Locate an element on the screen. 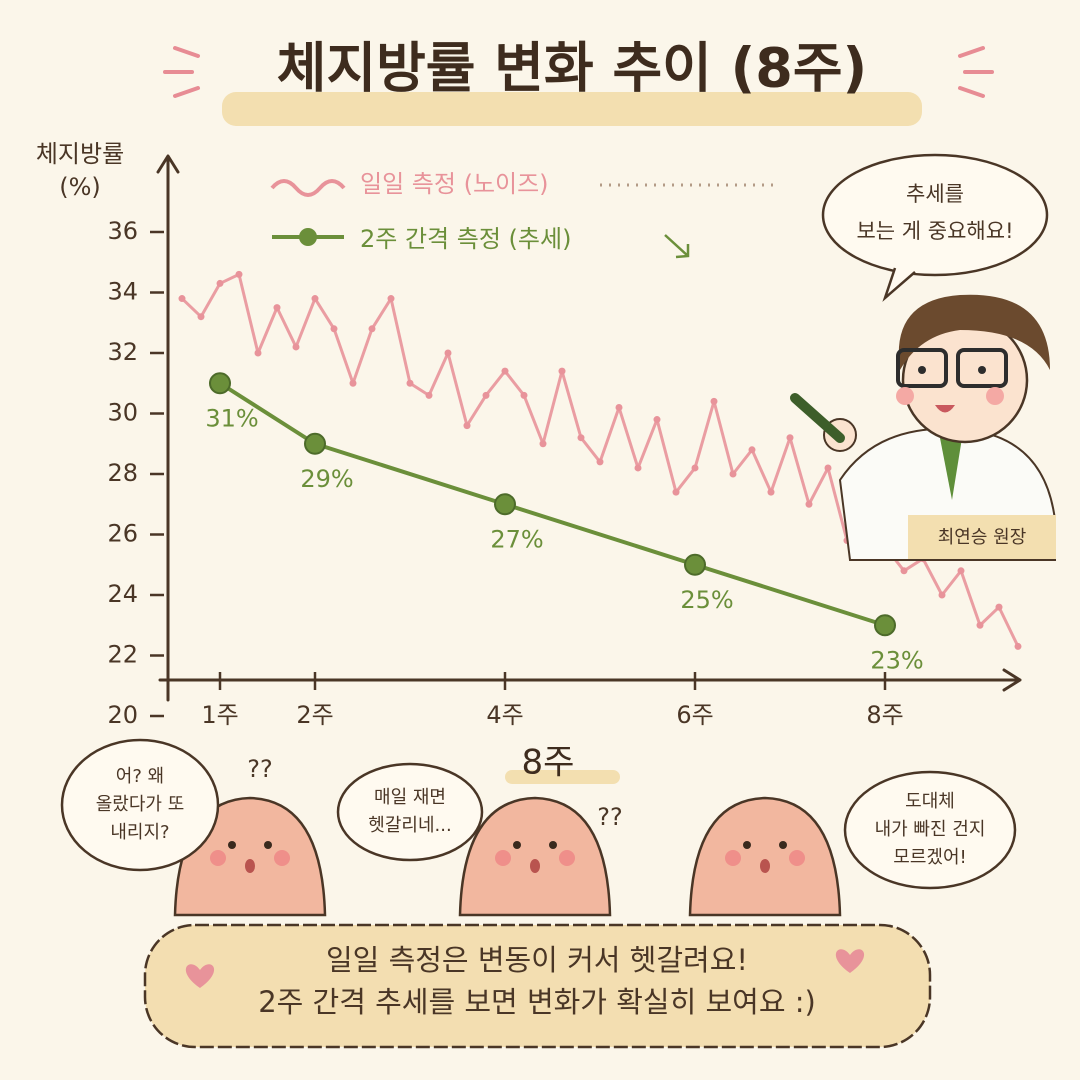  speech-text: 도대체 is located at coordinates (930, 801).